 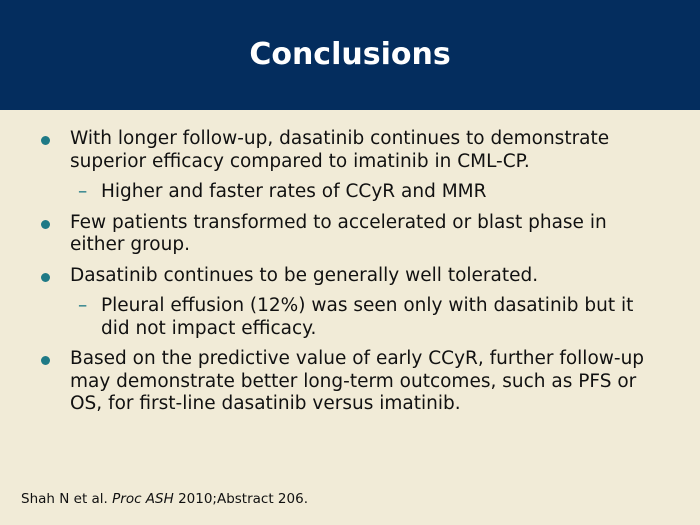 I want to click on slide-title: Conclusions, so click(x=350, y=54).